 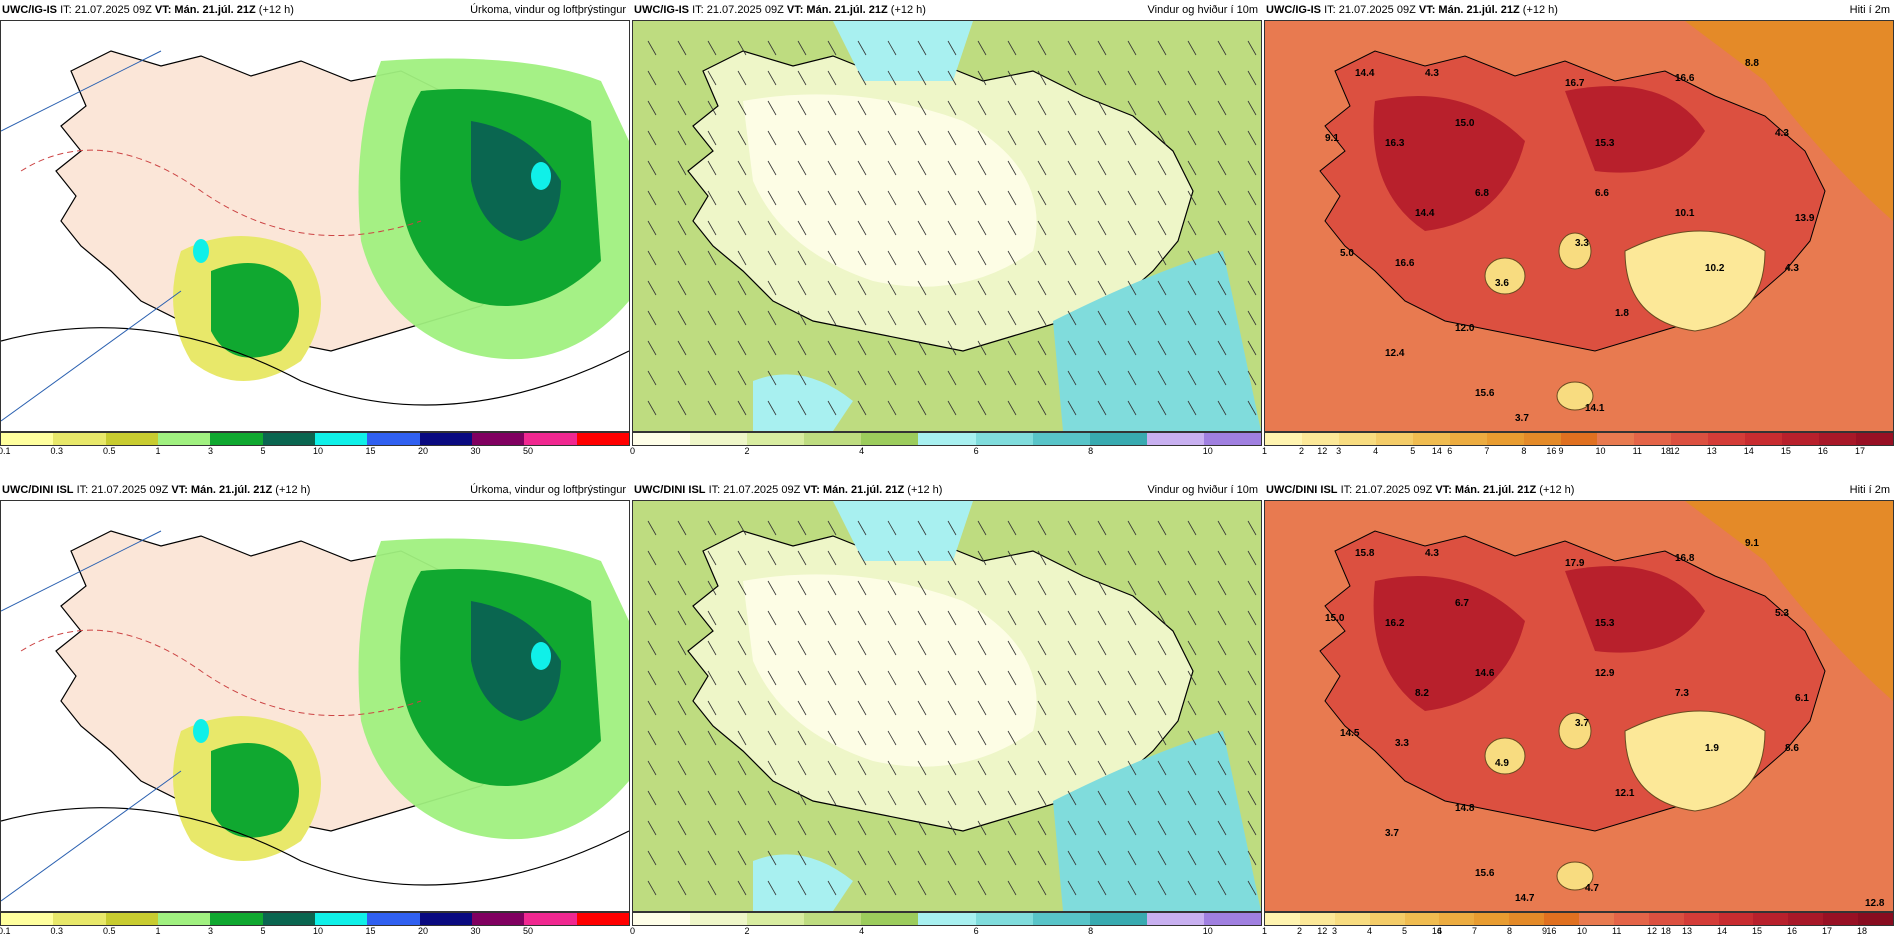 I want to click on temperature-label: 14.6, so click(x=1485, y=673).